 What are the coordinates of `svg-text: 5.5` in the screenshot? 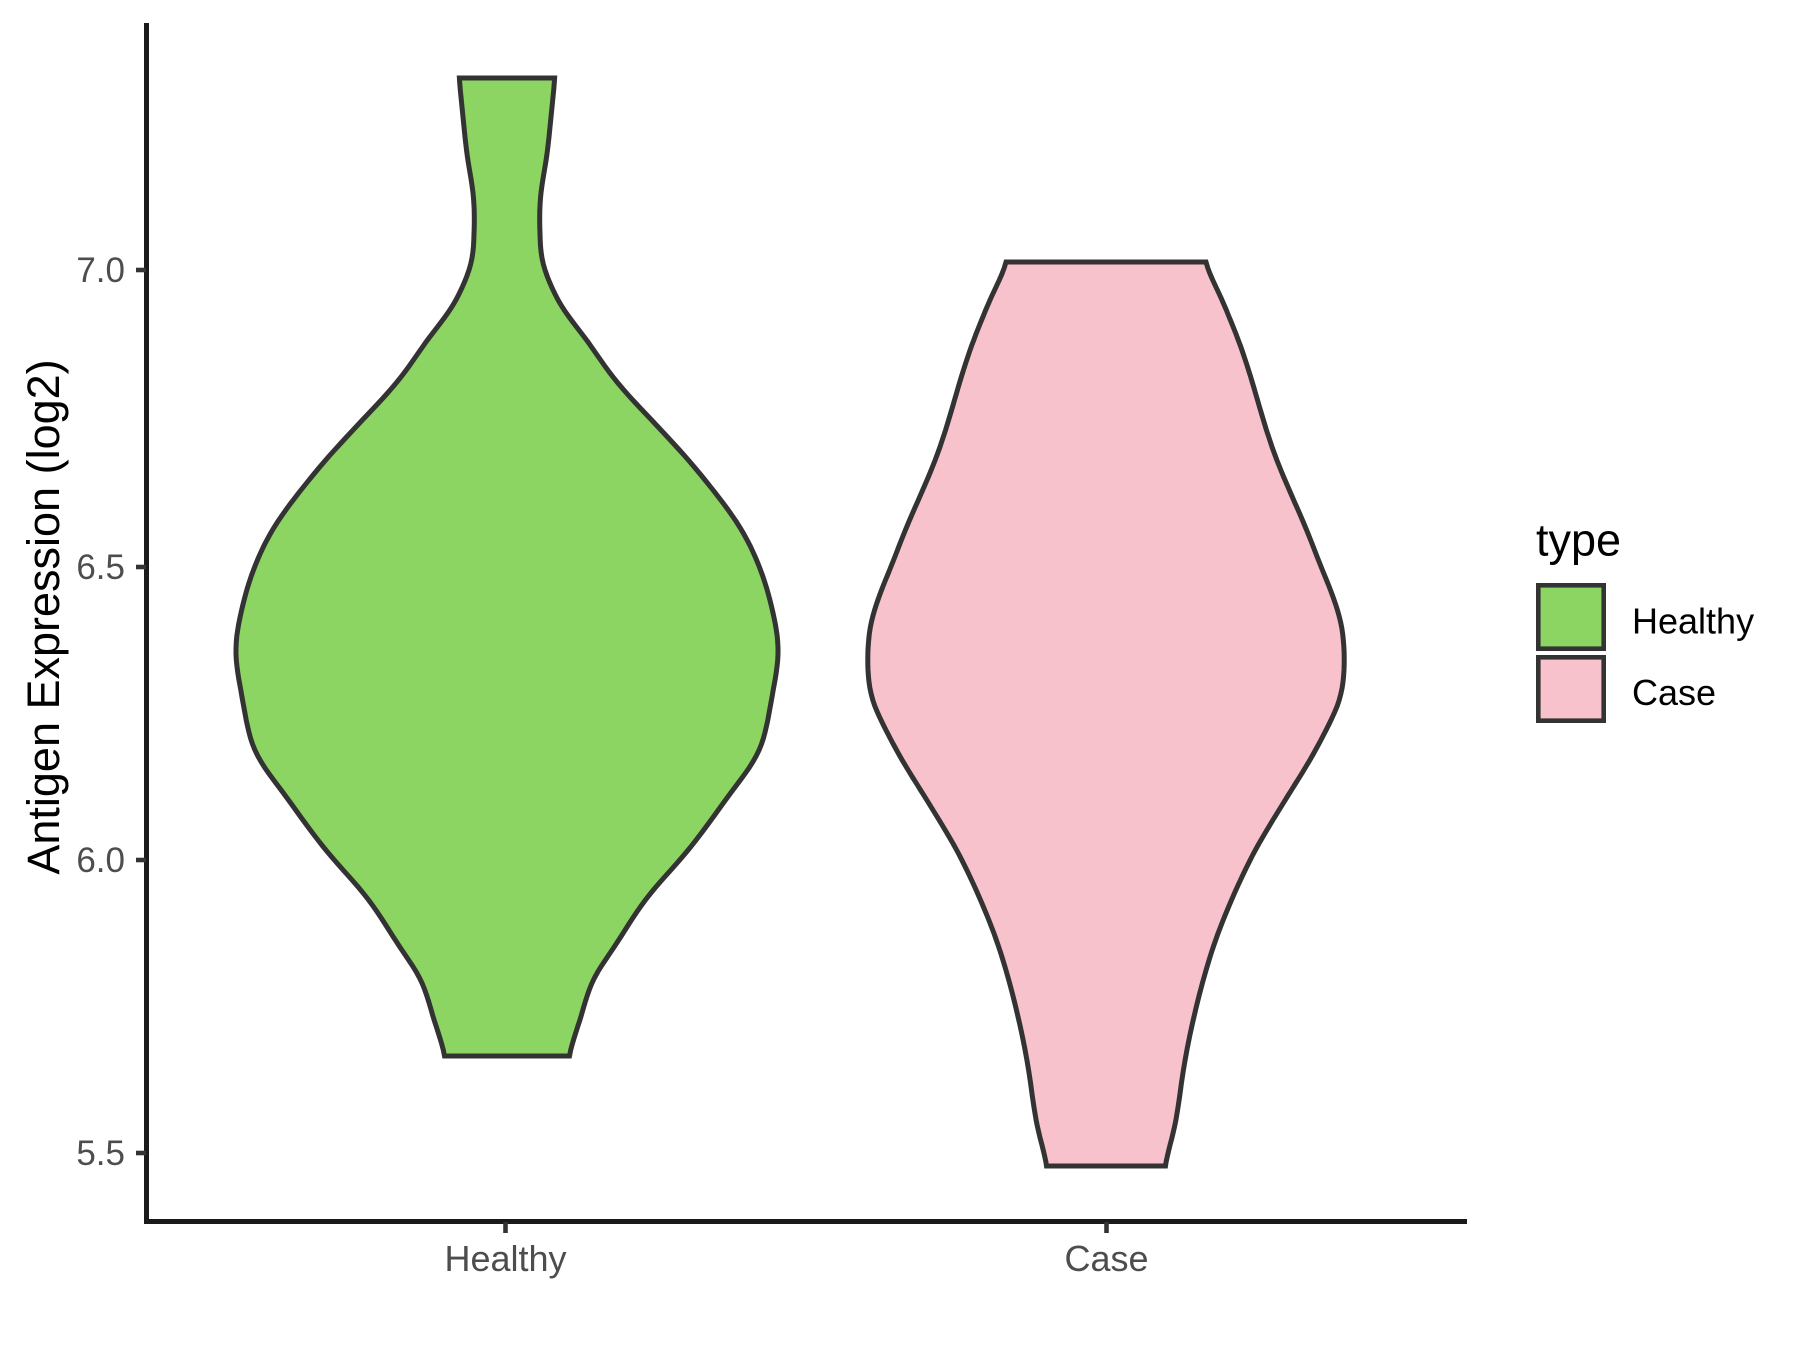 It's located at (100, 1153).